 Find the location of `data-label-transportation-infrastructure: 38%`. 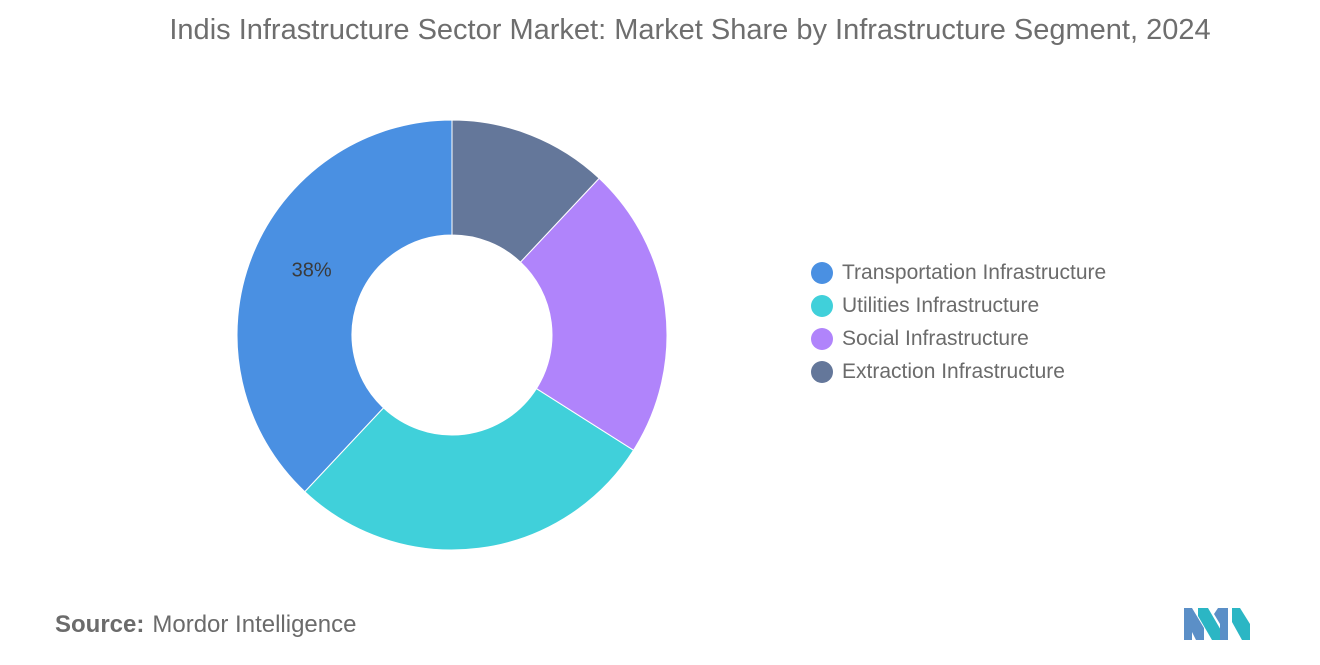

data-label-transportation-infrastructure: 38% is located at coordinates (312, 271).